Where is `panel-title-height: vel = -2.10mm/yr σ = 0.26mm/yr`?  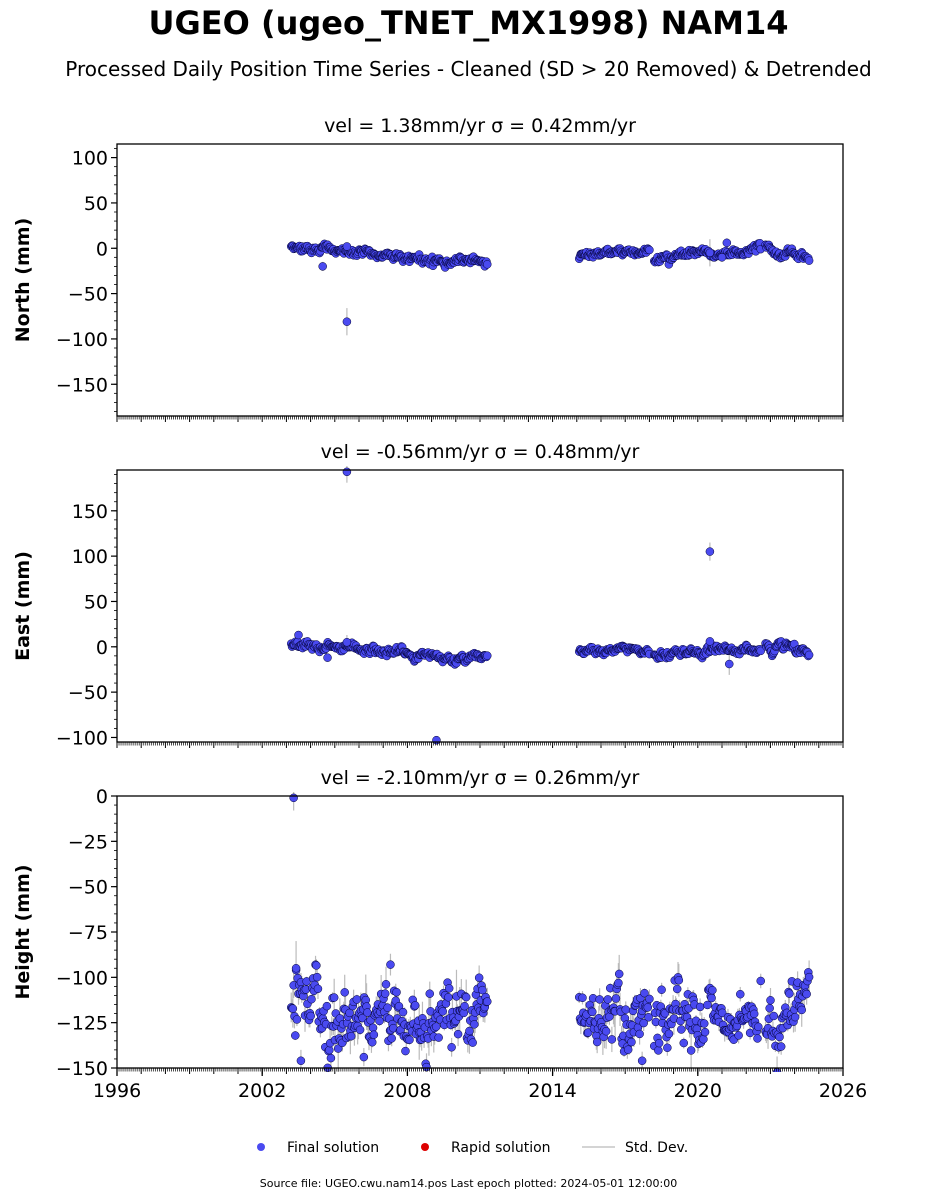 panel-title-height: vel = -2.10mm/yr σ = 0.26mm/yr is located at coordinates (480, 778).